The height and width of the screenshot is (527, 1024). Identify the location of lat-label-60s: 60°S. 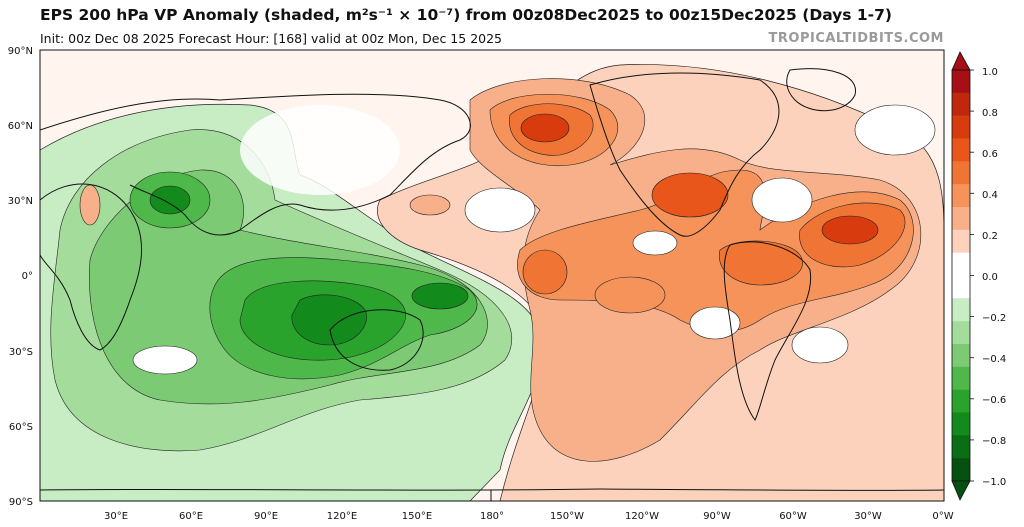
(21, 427).